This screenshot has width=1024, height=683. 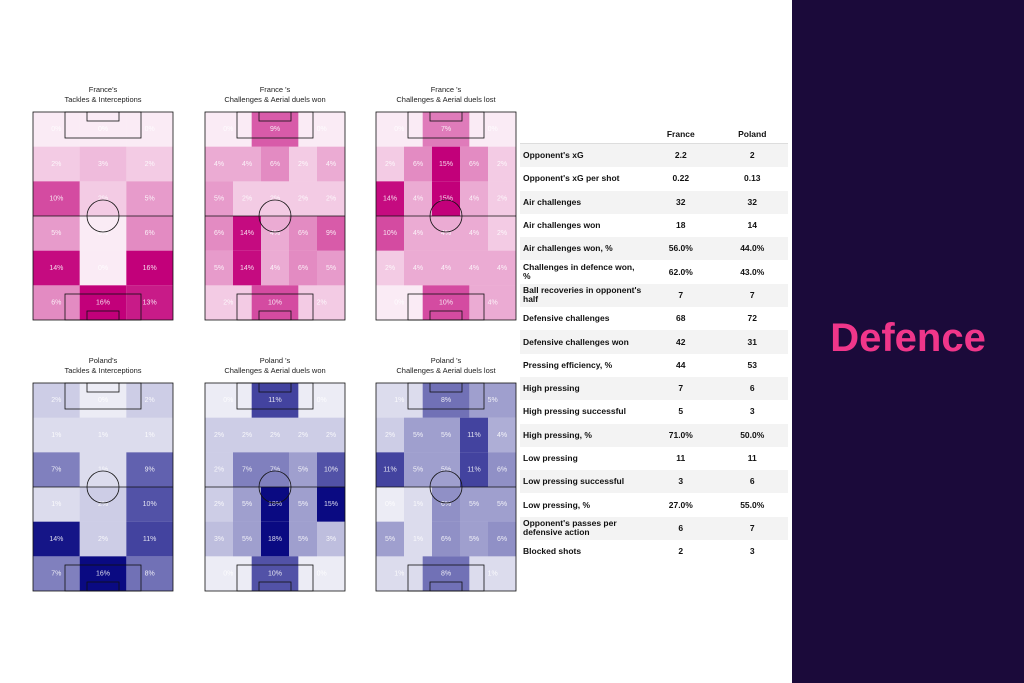 I want to click on cell-label: 14%, so click(x=247, y=233).